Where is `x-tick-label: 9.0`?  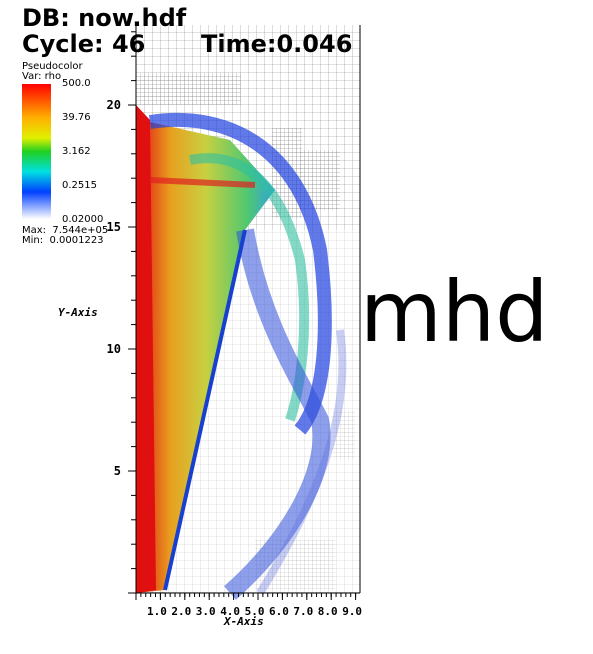
x-tick-label: 9.0 is located at coordinates (352, 611).